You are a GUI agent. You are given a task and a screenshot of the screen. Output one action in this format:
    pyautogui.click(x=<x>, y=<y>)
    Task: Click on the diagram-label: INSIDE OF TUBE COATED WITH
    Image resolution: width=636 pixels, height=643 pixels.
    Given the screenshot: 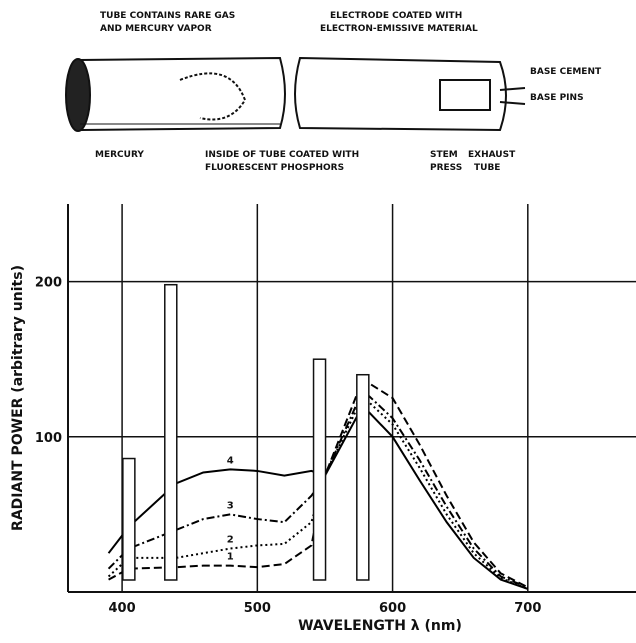 What is the action you would take?
    pyautogui.click(x=282, y=155)
    